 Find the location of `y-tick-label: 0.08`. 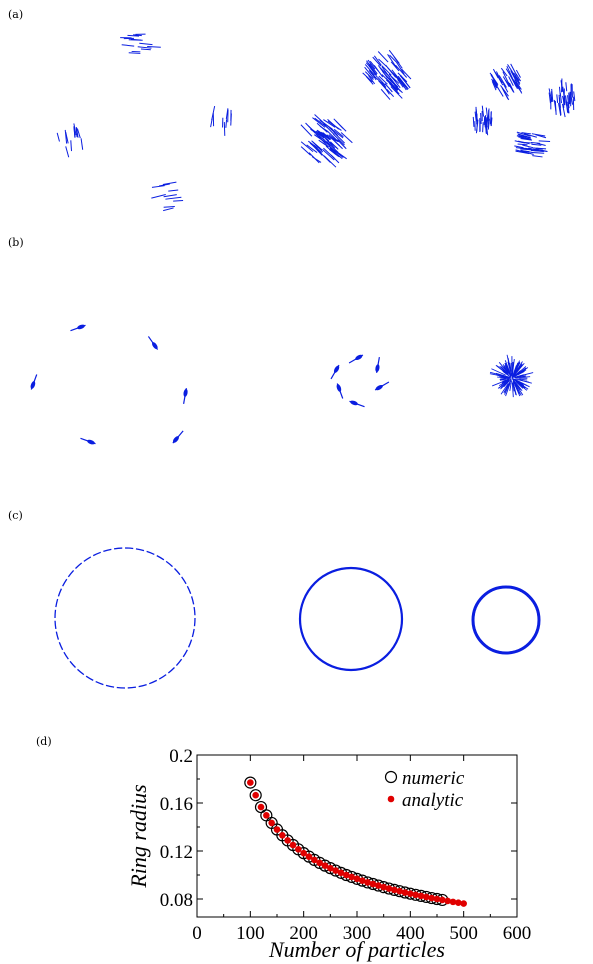

y-tick-label: 0.08 is located at coordinates (176, 900).